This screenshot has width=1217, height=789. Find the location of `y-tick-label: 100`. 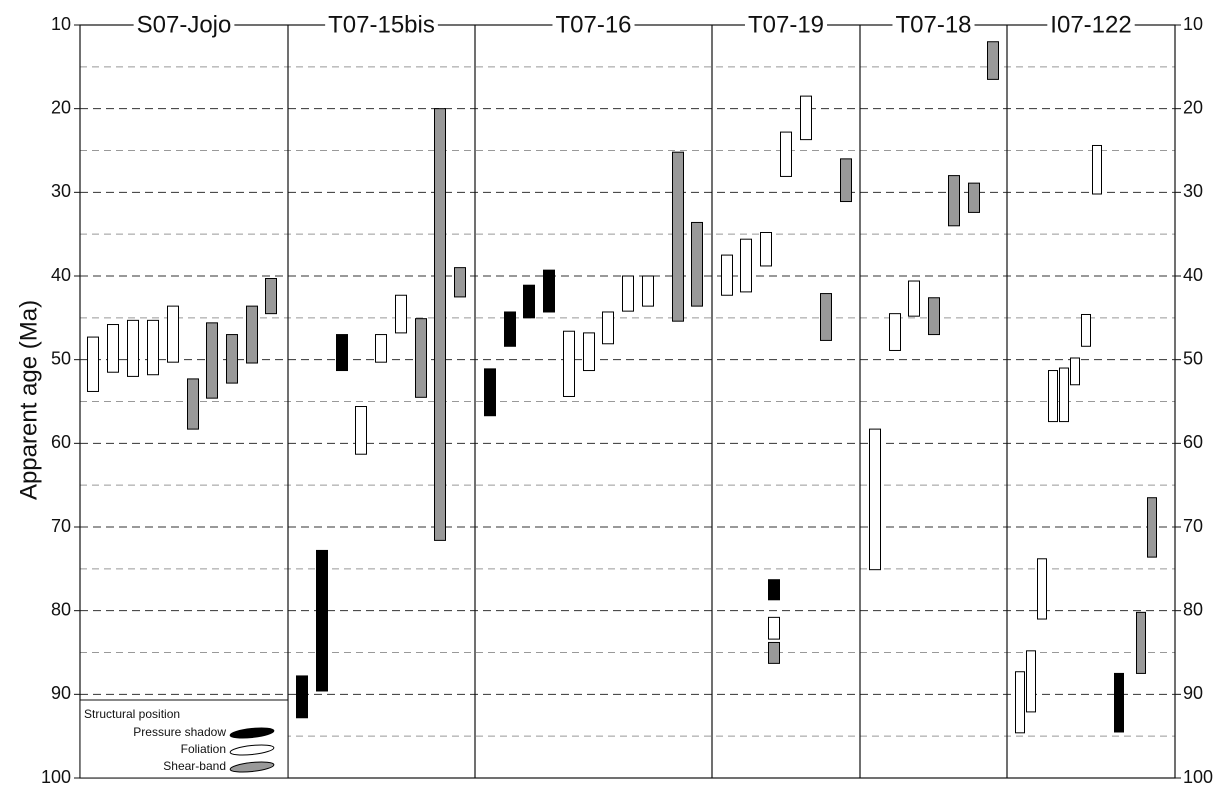

y-tick-label: 100 is located at coordinates (56, 777).